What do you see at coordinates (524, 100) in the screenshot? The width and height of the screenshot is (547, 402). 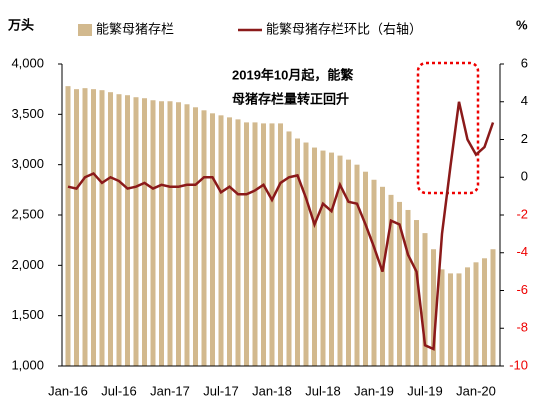 I see `y2-tick-label: 4` at bounding box center [524, 100].